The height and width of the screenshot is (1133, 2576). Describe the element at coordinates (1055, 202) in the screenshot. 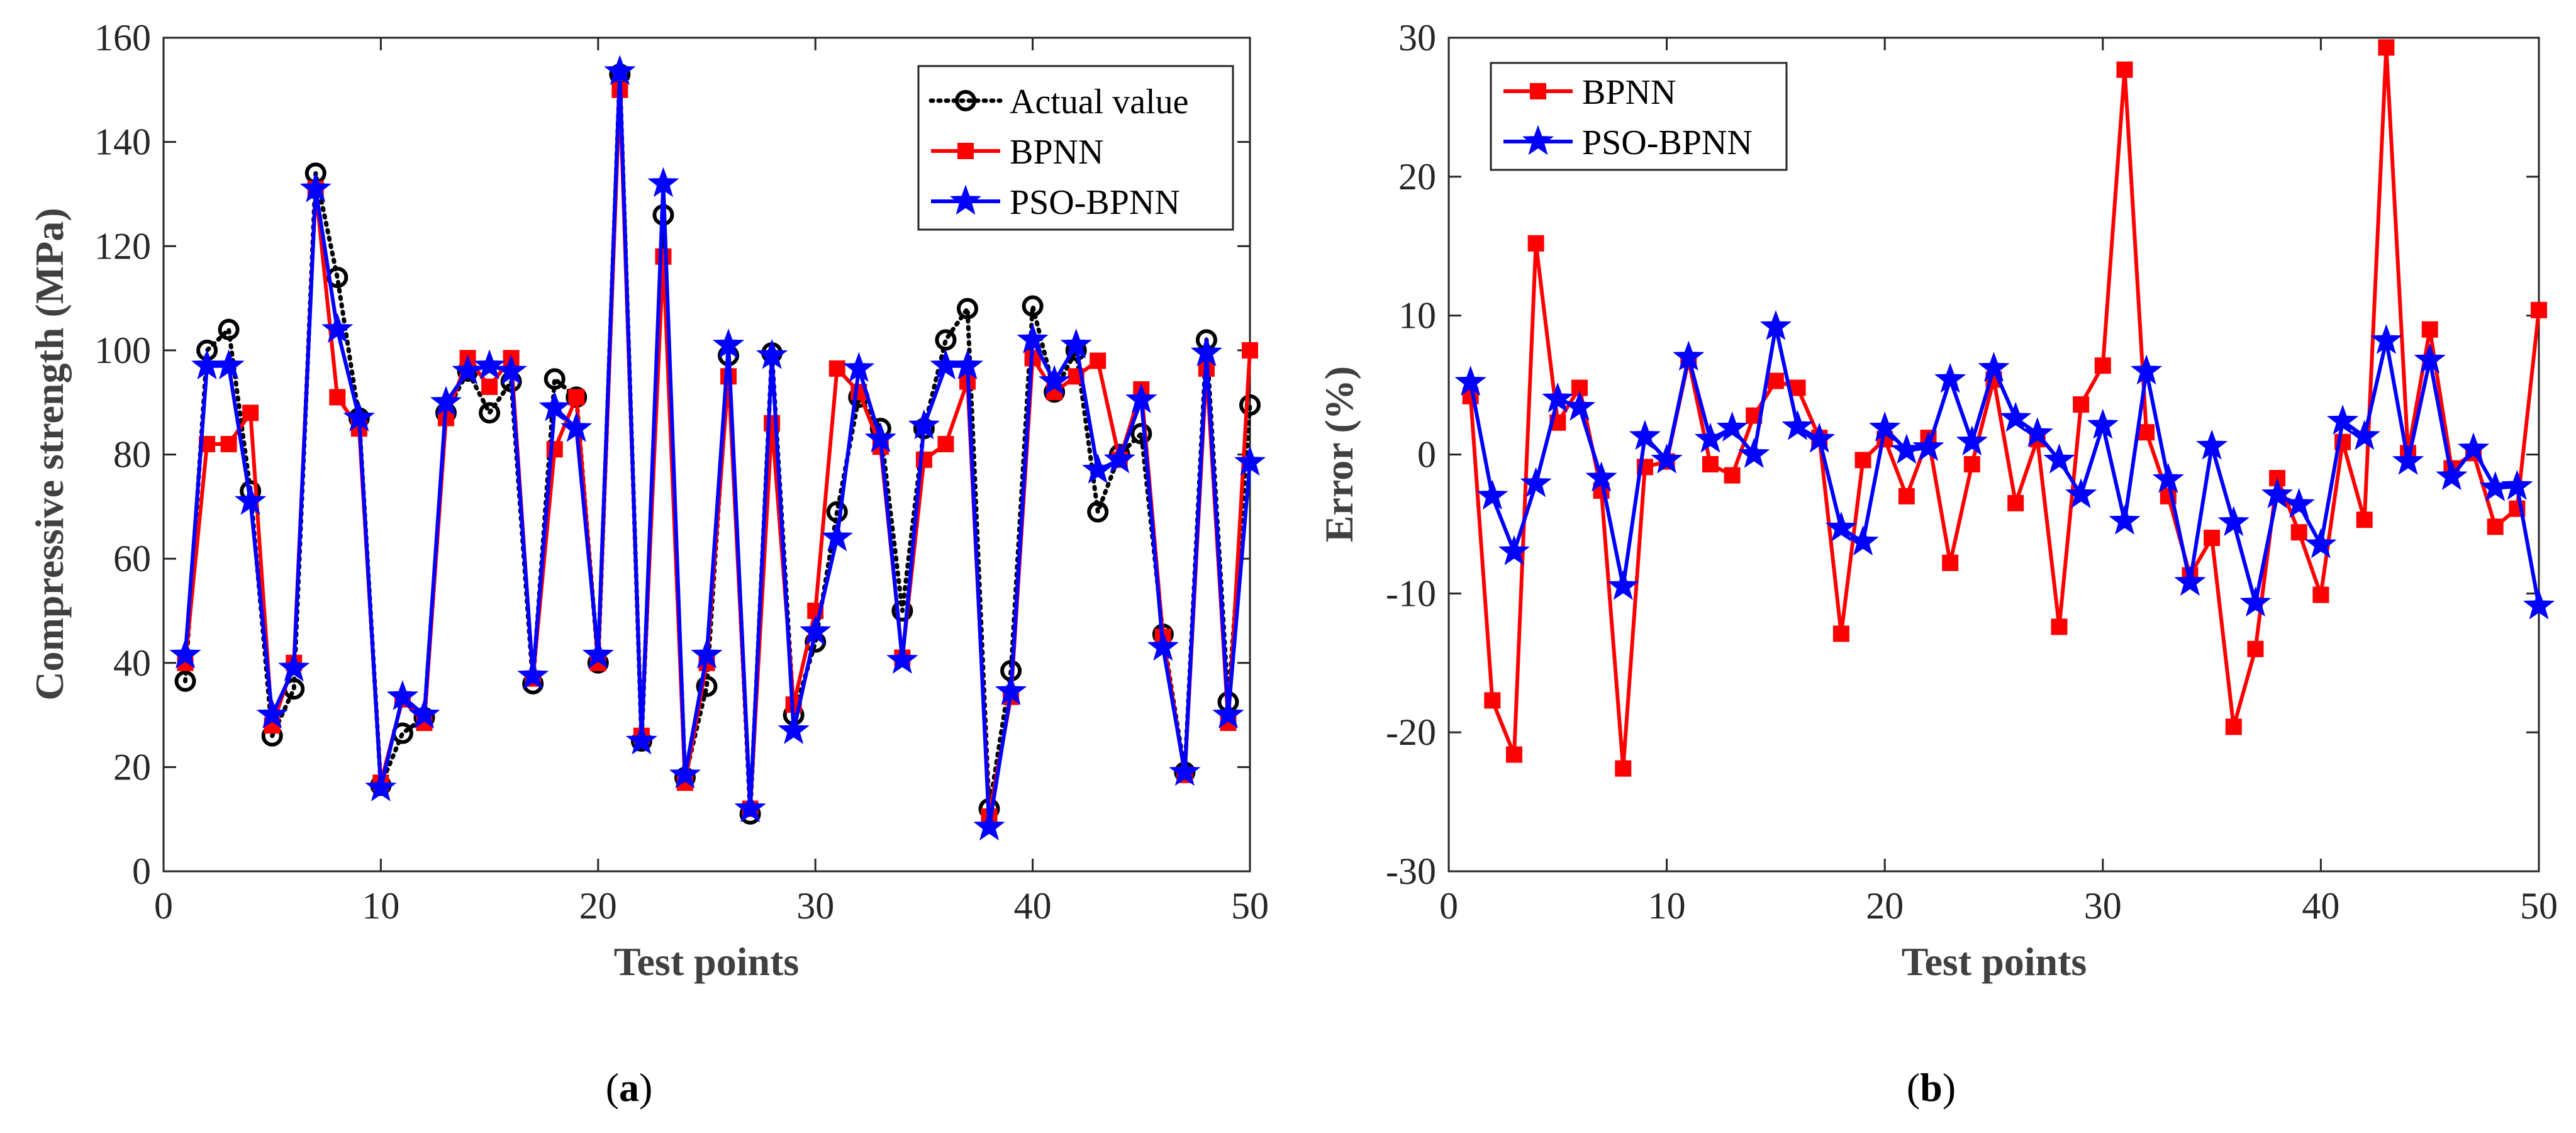

I see `legend-item: PSO-BPNN` at that location.